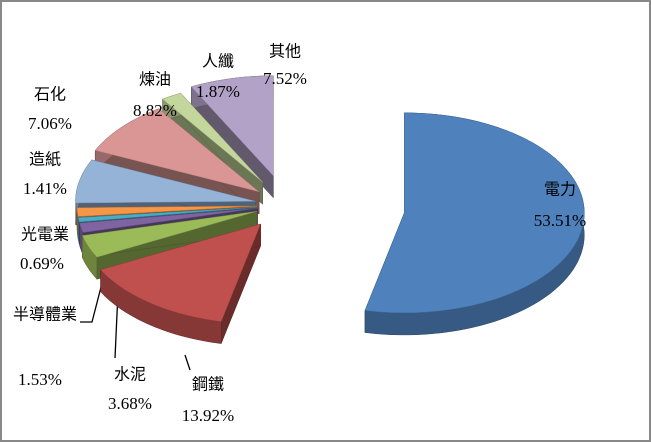 This screenshot has height=442, width=651. Describe the element at coordinates (155, 79) in the screenshot. I see `category-label: 煉油` at that location.